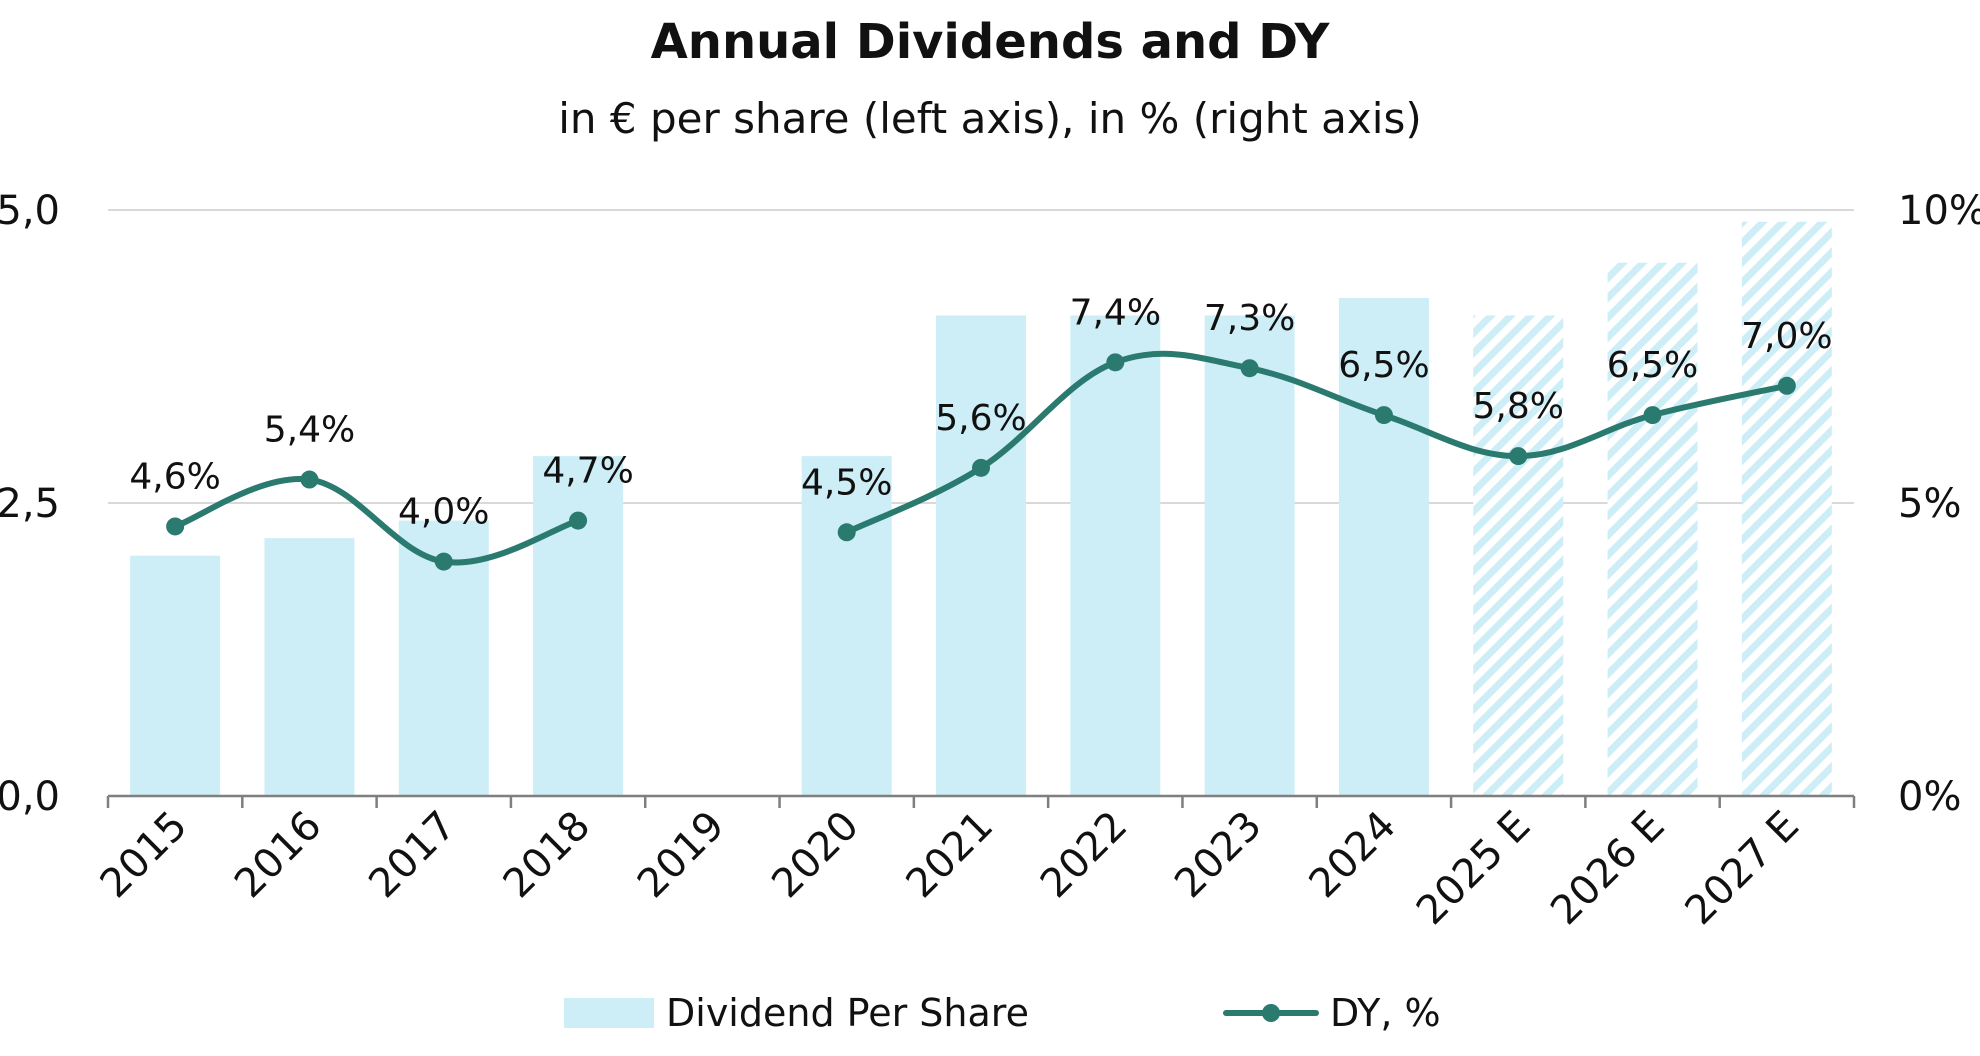 Image resolution: width=1980 pixels, height=1056 pixels. I want to click on x-axis-category-label: 2027 E, so click(1742, 868).